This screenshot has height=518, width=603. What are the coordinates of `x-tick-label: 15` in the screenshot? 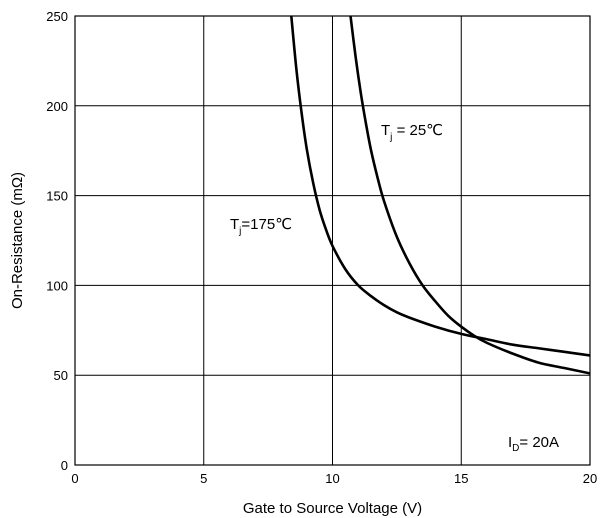 It's located at (461, 478).